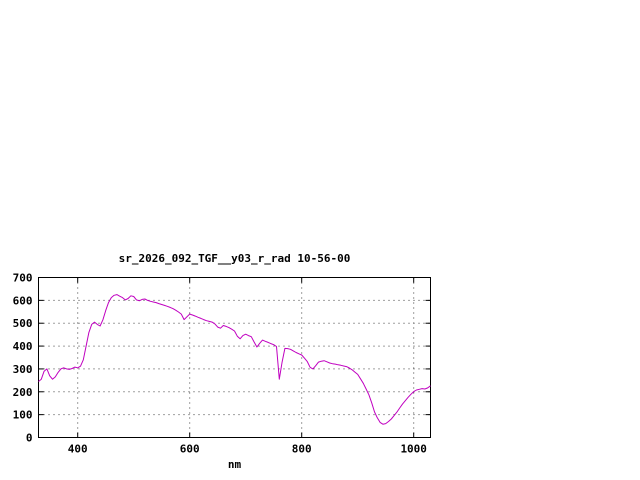  I want to click on chart-title: sr_2026_092_TGF__y03_r_rad 10-56-00, so click(235, 258).